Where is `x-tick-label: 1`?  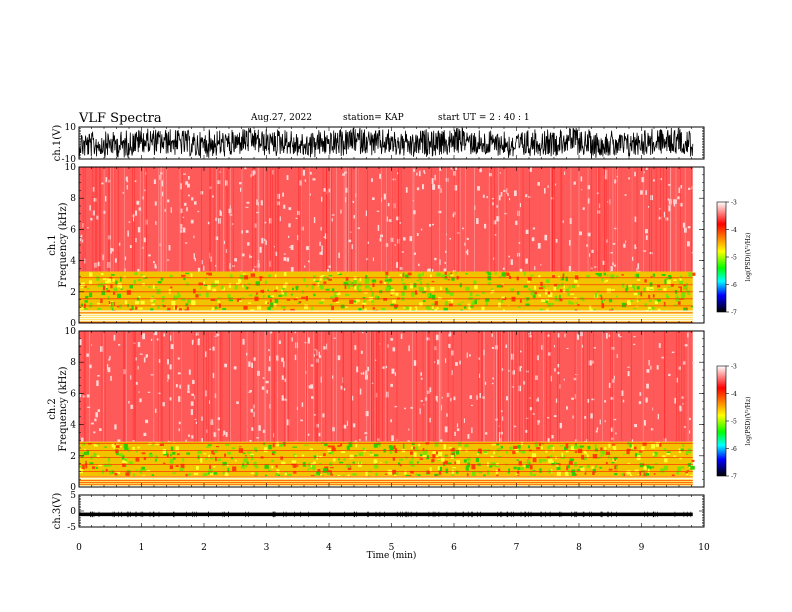
x-tick-label: 1 is located at coordinates (142, 548).